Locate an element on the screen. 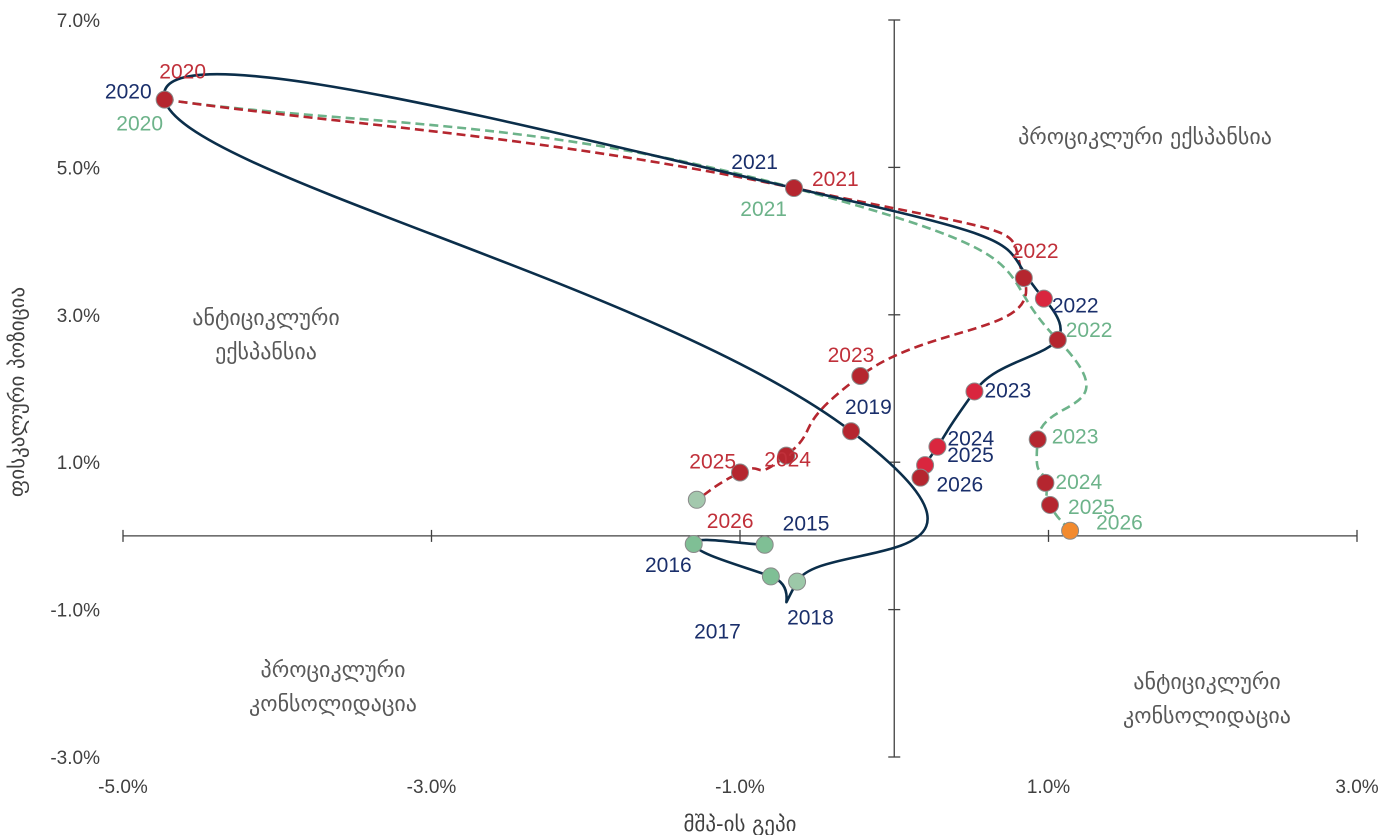  y-axis-title: ფისკალური პოზიცია is located at coordinates (17, 392).